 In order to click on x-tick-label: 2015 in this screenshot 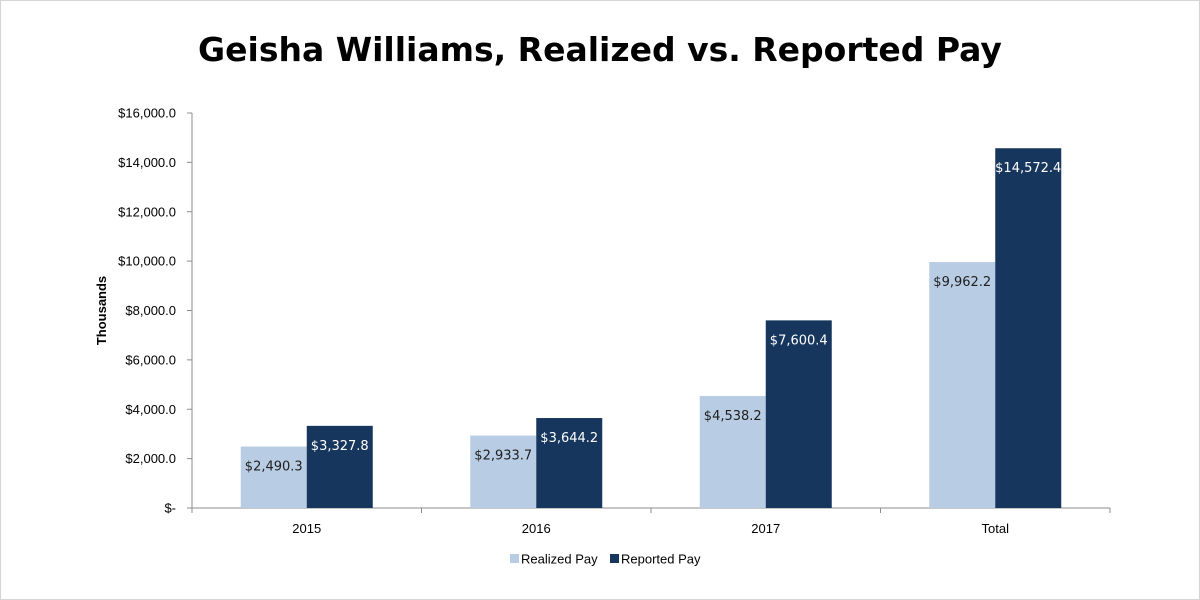, I will do `click(306, 528)`.